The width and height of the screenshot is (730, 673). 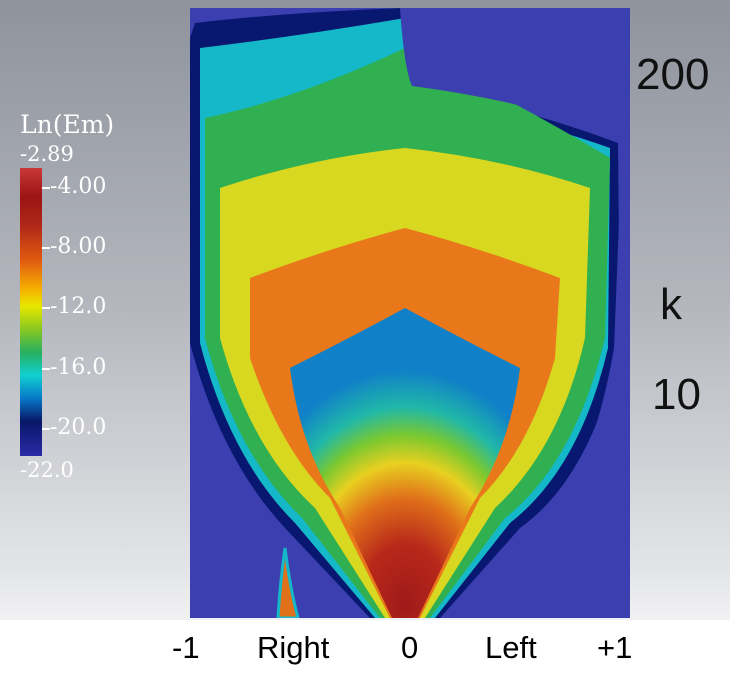 I want to click on left-boundary, so click(x=275, y=483).